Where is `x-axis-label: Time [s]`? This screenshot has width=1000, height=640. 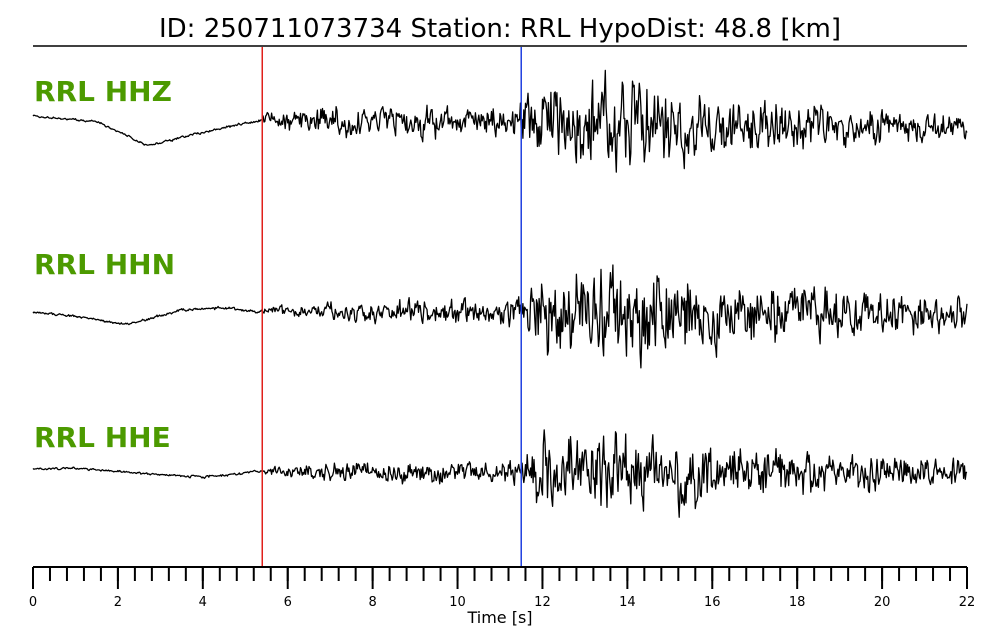
x-axis-label: Time [s] is located at coordinates (499, 617).